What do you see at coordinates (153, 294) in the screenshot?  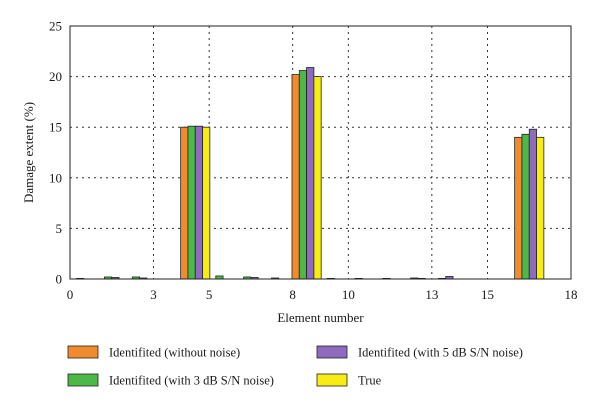 I see `x-tick-label: 3` at bounding box center [153, 294].